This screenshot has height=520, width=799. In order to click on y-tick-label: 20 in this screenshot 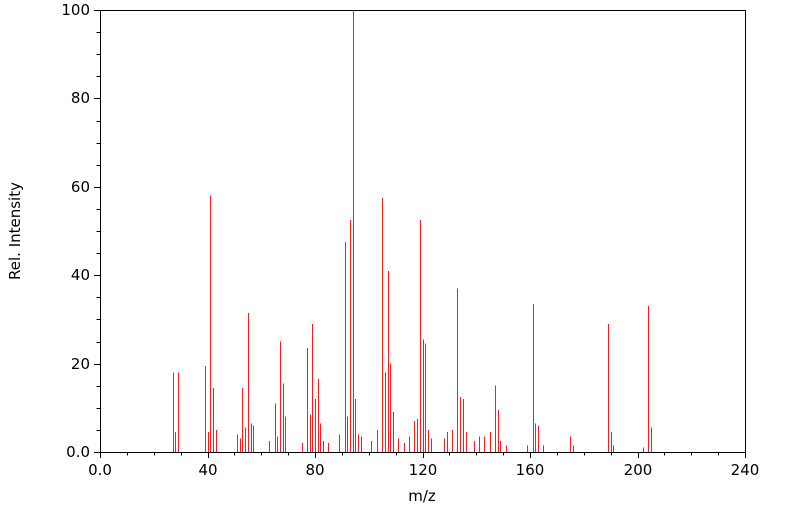, I will do `click(80, 364)`.